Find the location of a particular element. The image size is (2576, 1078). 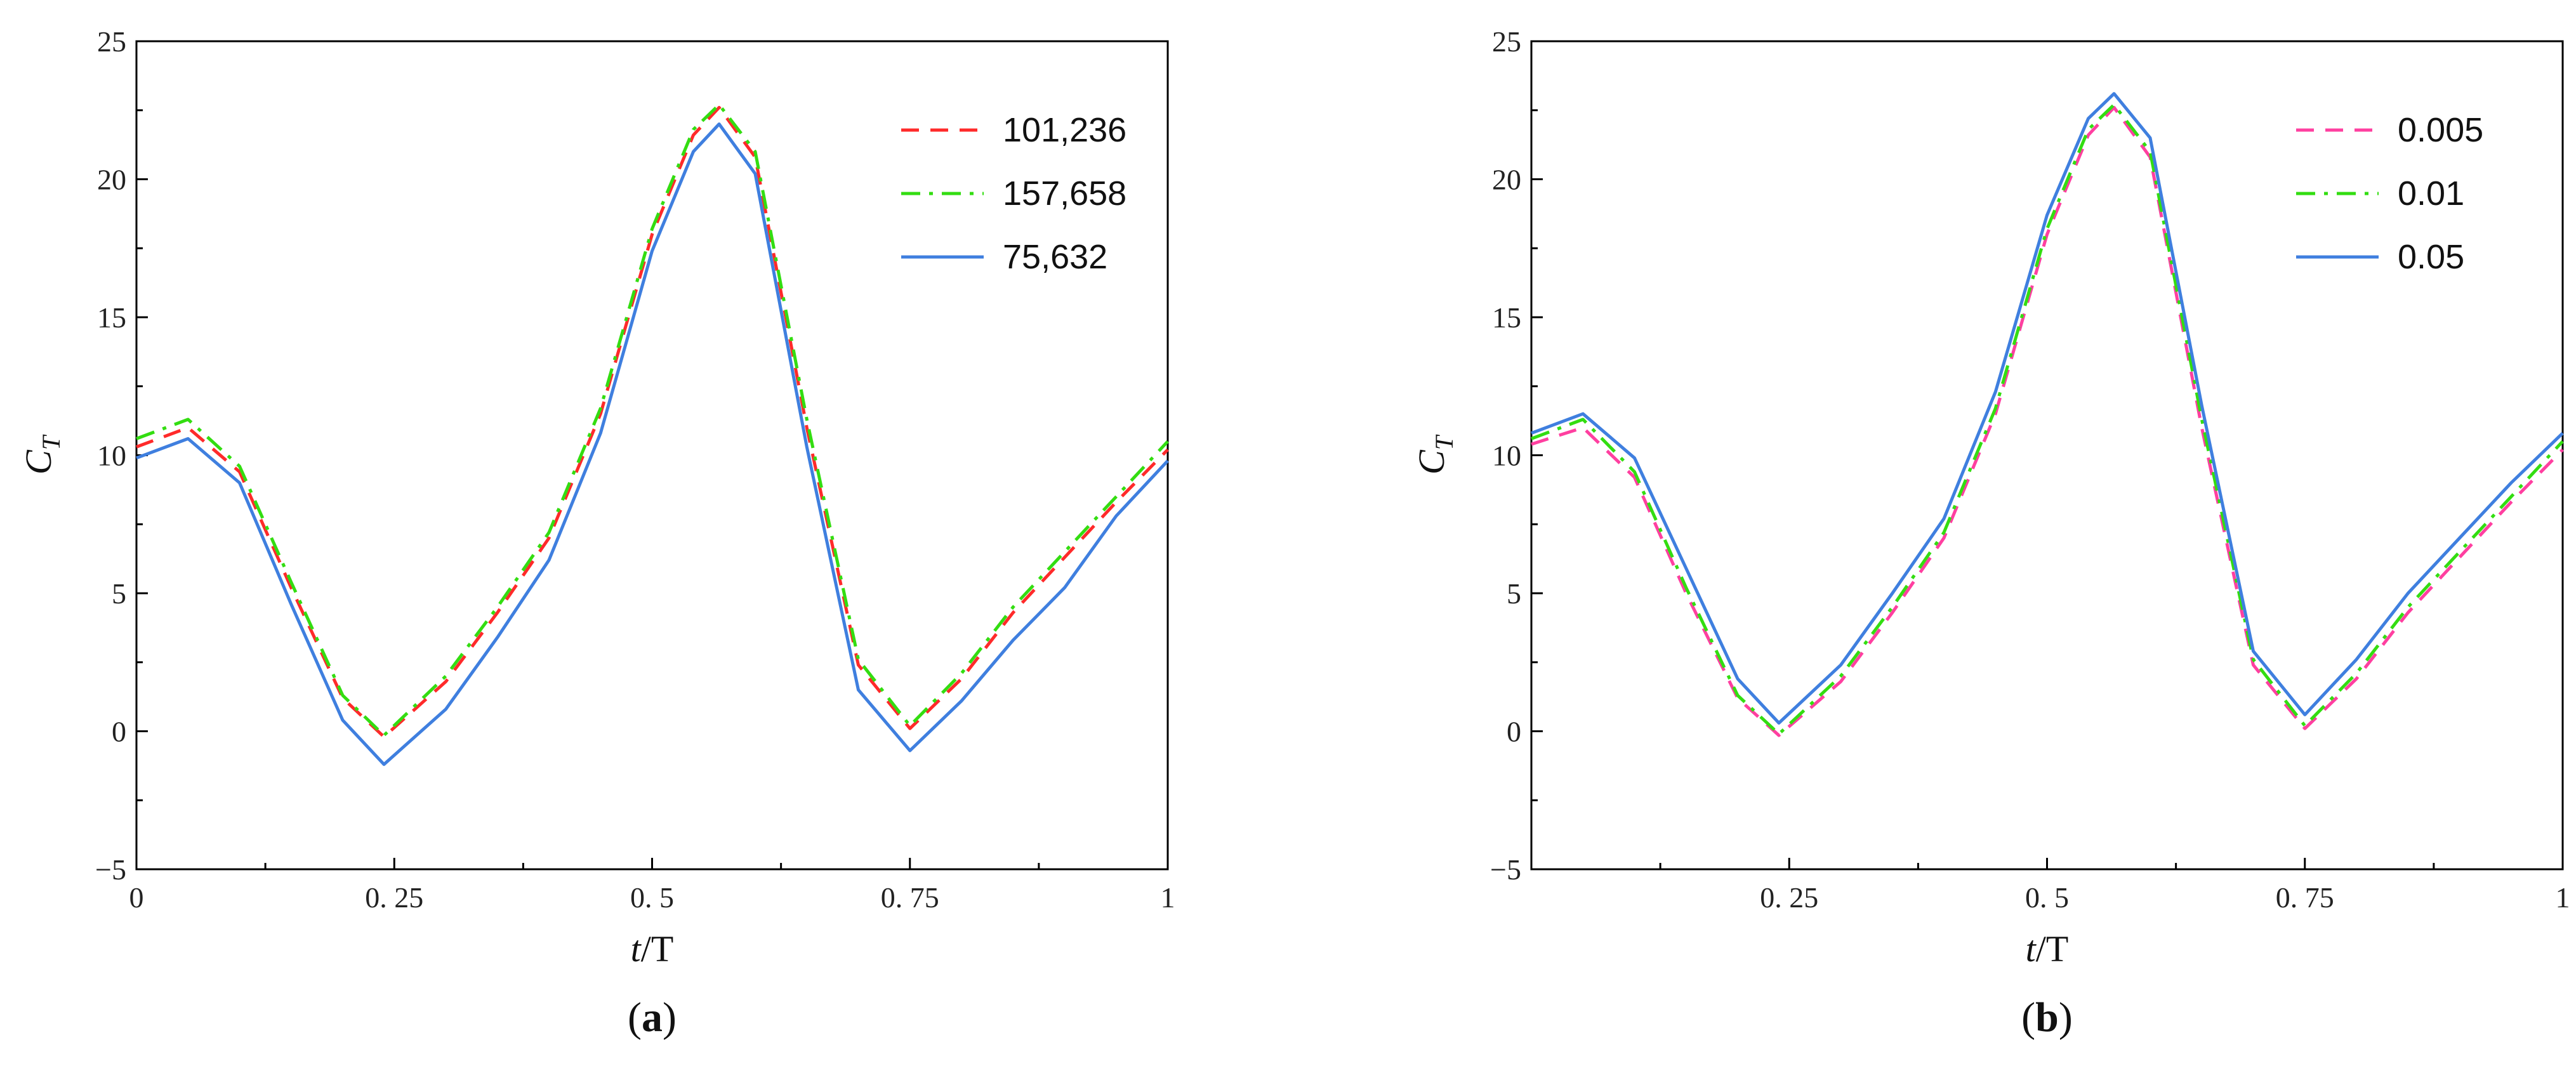

legend-label: 75,632 is located at coordinates (1055, 257).